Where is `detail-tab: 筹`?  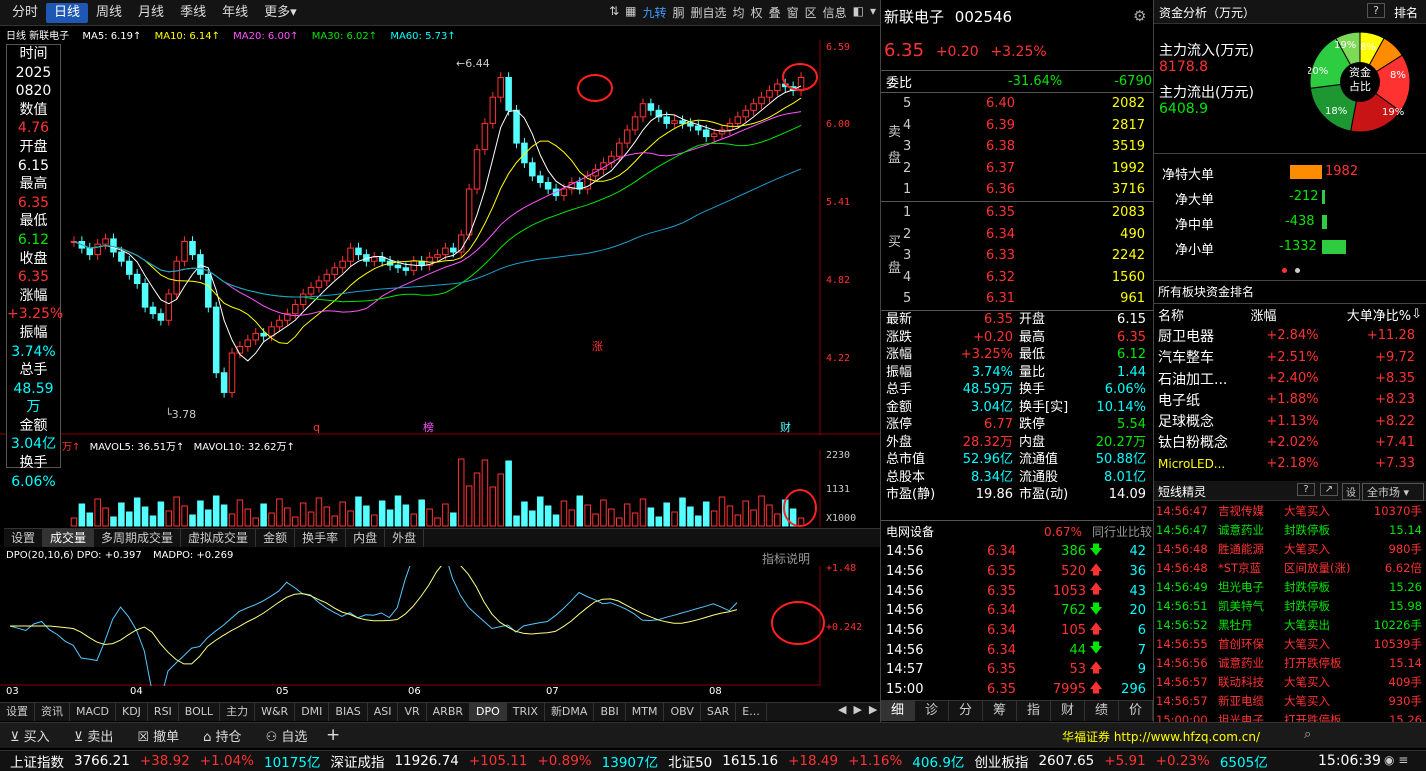 detail-tab: 筹 is located at coordinates (1000, 711).